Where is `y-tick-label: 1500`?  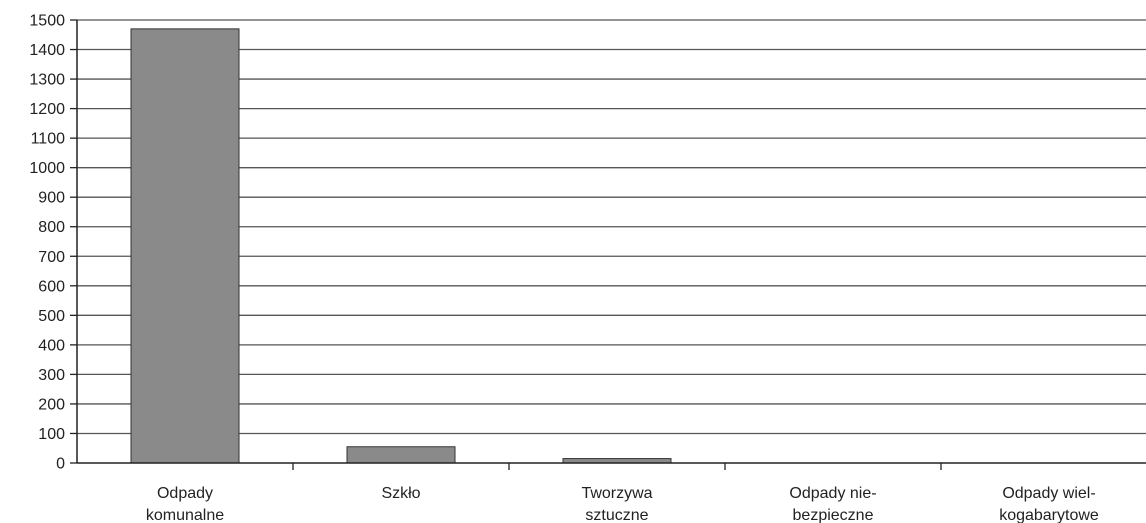 y-tick-label: 1500 is located at coordinates (47, 21).